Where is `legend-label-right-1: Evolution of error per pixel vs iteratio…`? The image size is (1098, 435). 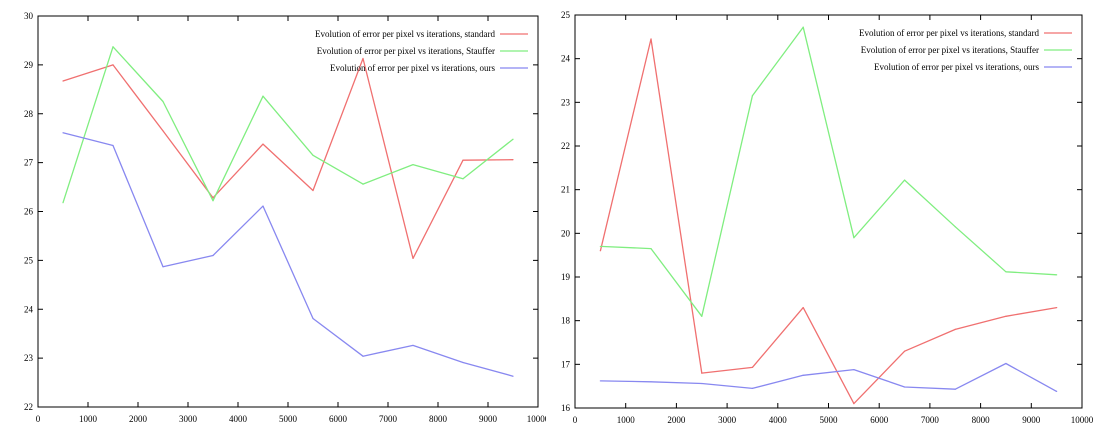 legend-label-right-1: Evolution of error per pixel vs iteratio… is located at coordinates (950, 50).